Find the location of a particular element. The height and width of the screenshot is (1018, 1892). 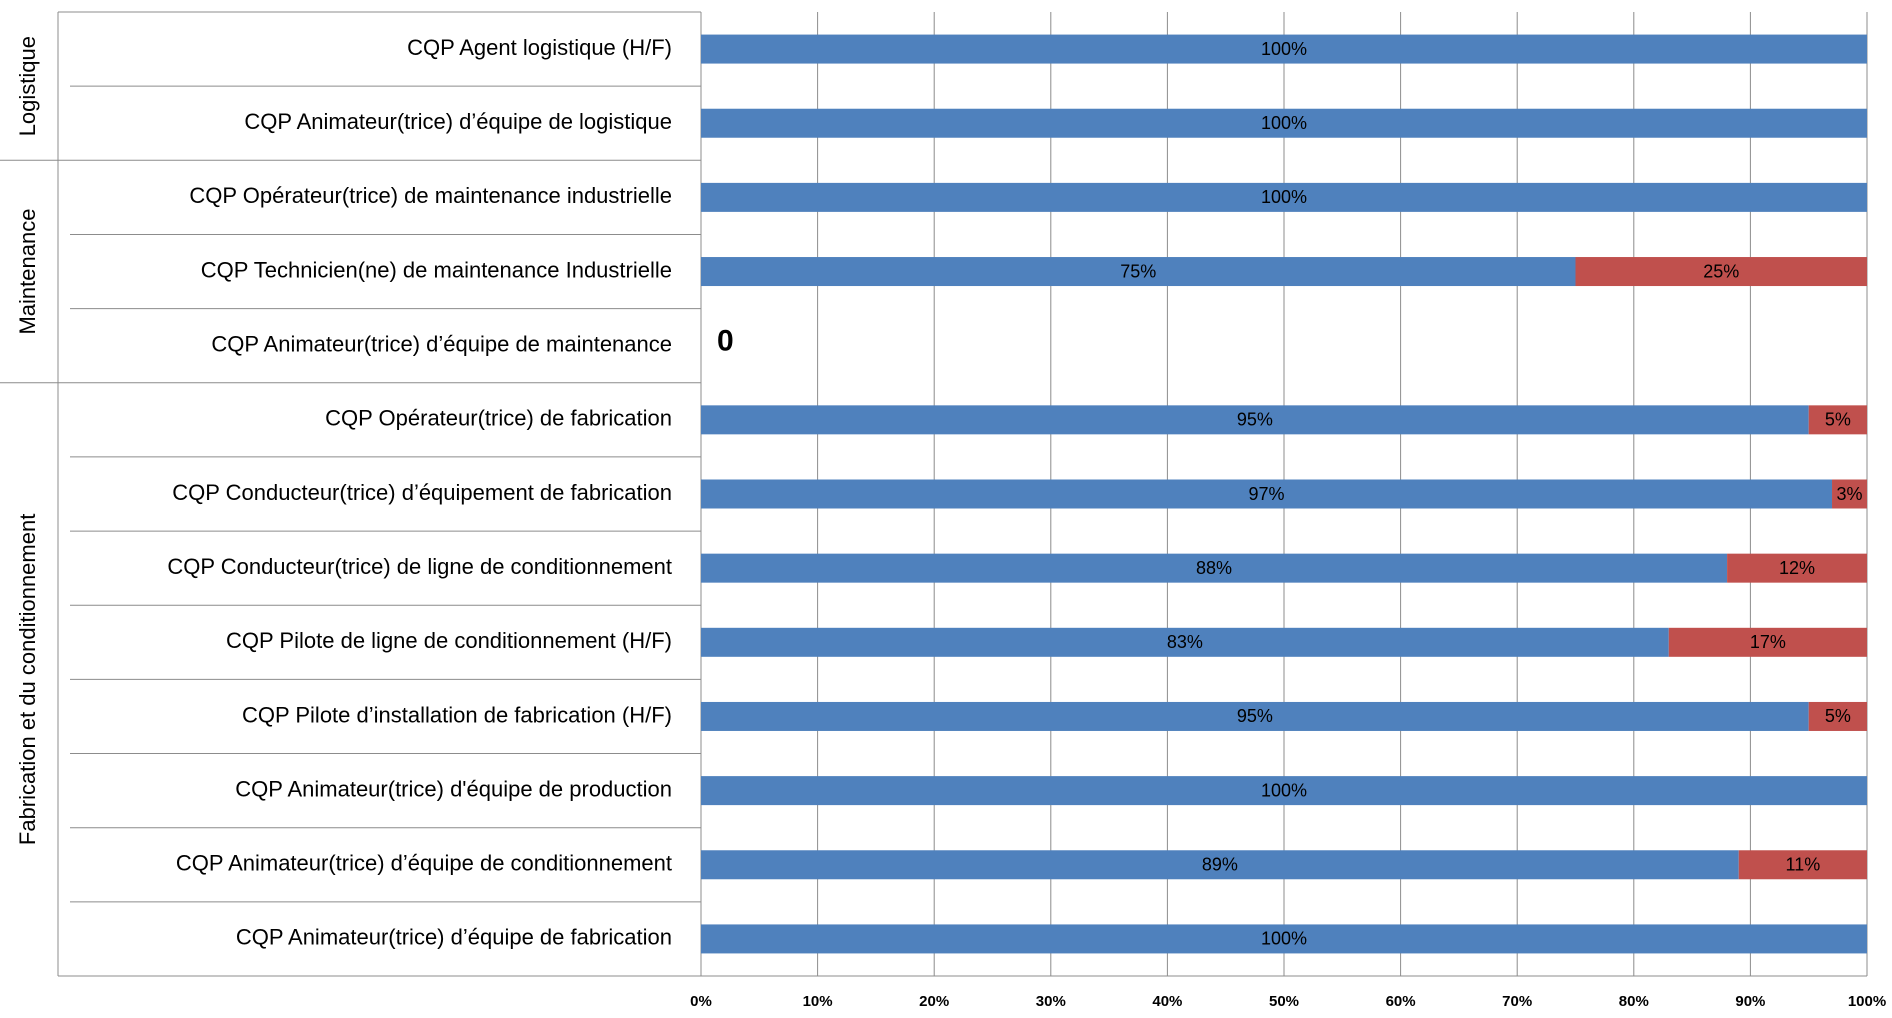

x-tick-label: 0% is located at coordinates (701, 1001).